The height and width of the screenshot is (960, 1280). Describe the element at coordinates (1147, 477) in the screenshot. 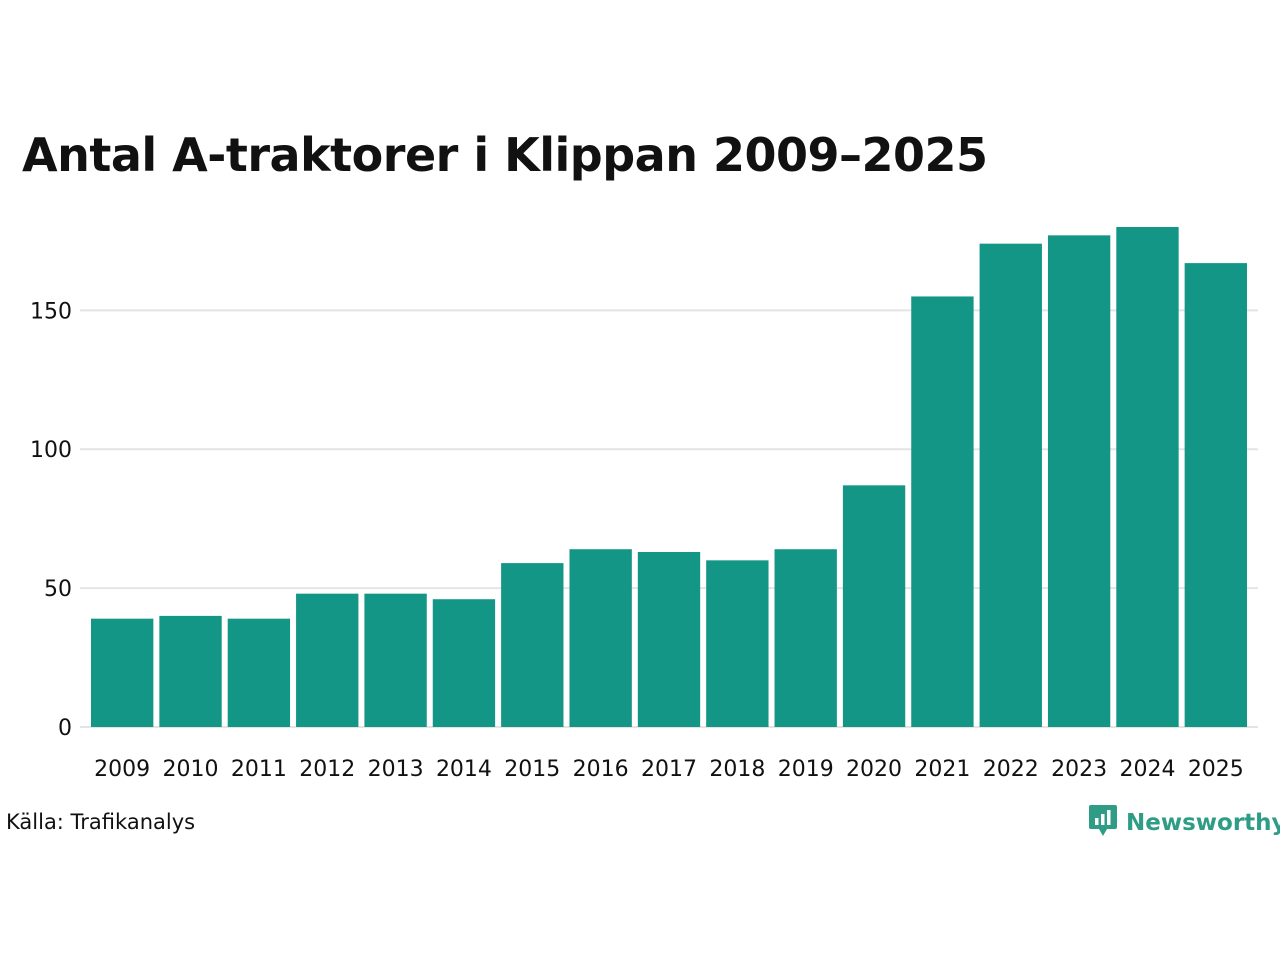

I see `bar-2024` at that location.